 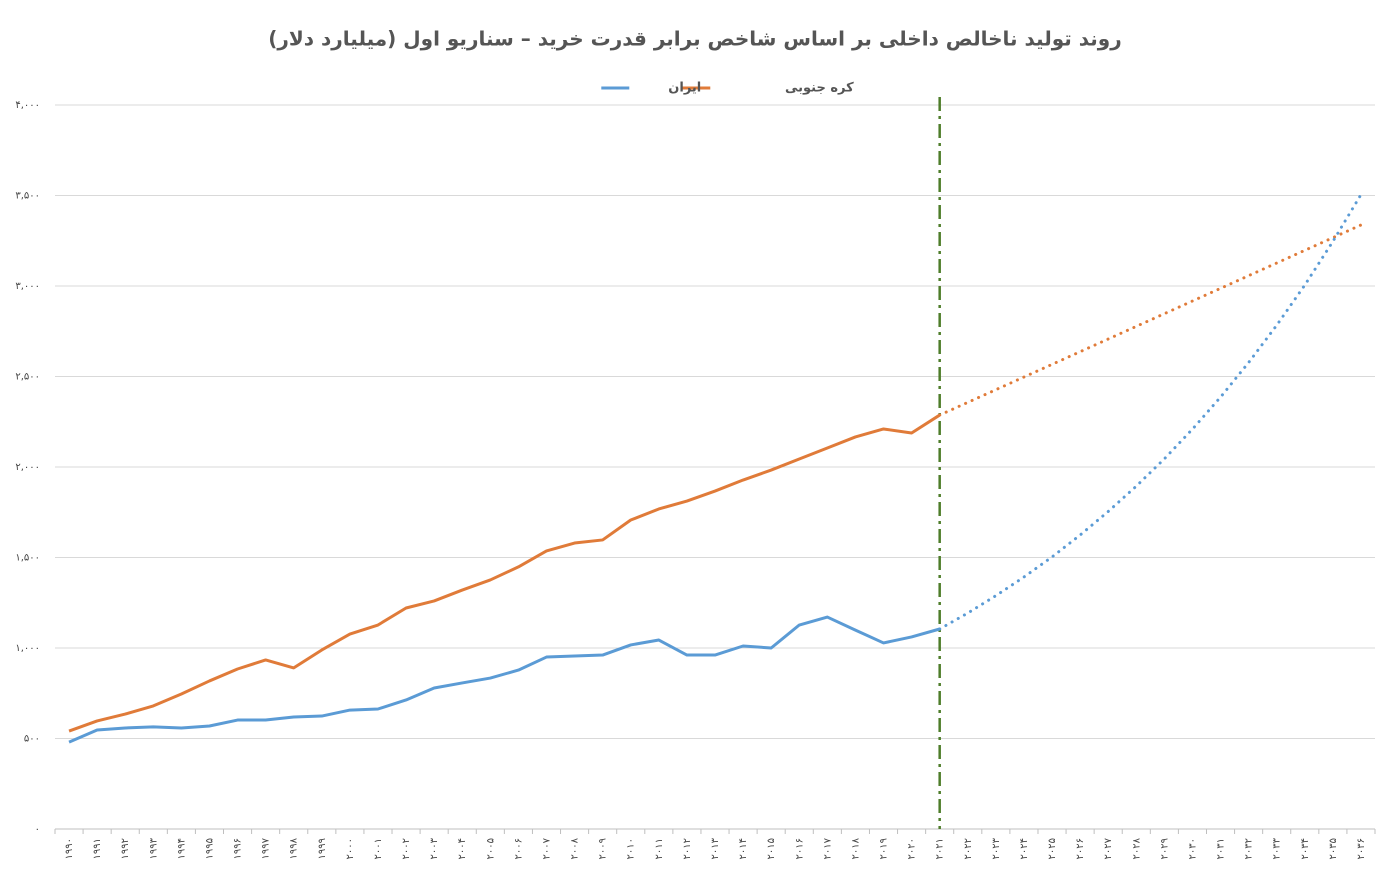 I want to click on legend-label: ایران, so click(x=684, y=88).